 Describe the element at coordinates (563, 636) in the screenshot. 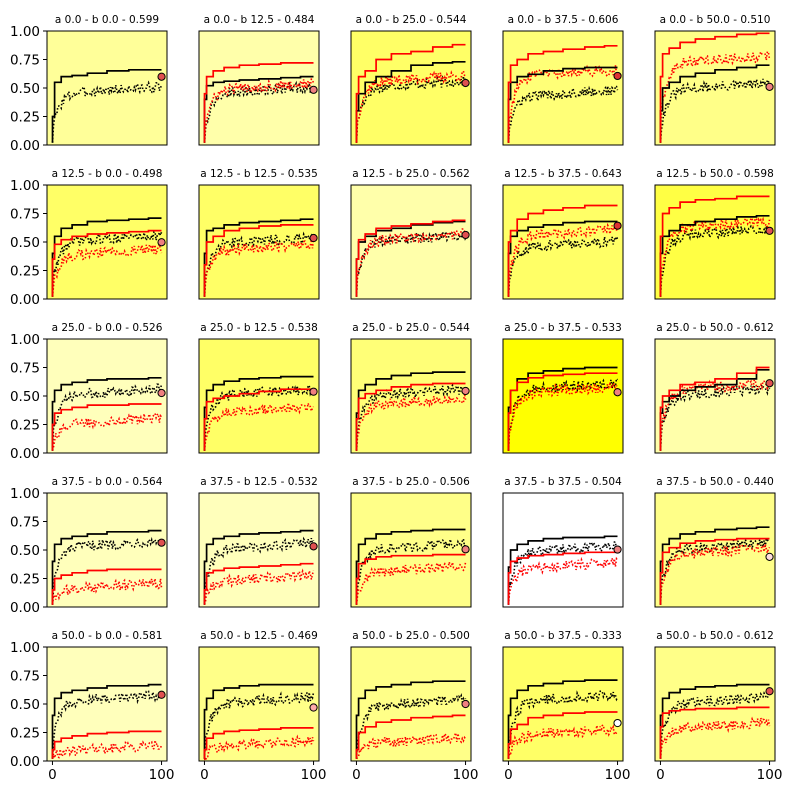

I see `subplot-title: a 50.0 - b 37.5 - 0.333` at that location.